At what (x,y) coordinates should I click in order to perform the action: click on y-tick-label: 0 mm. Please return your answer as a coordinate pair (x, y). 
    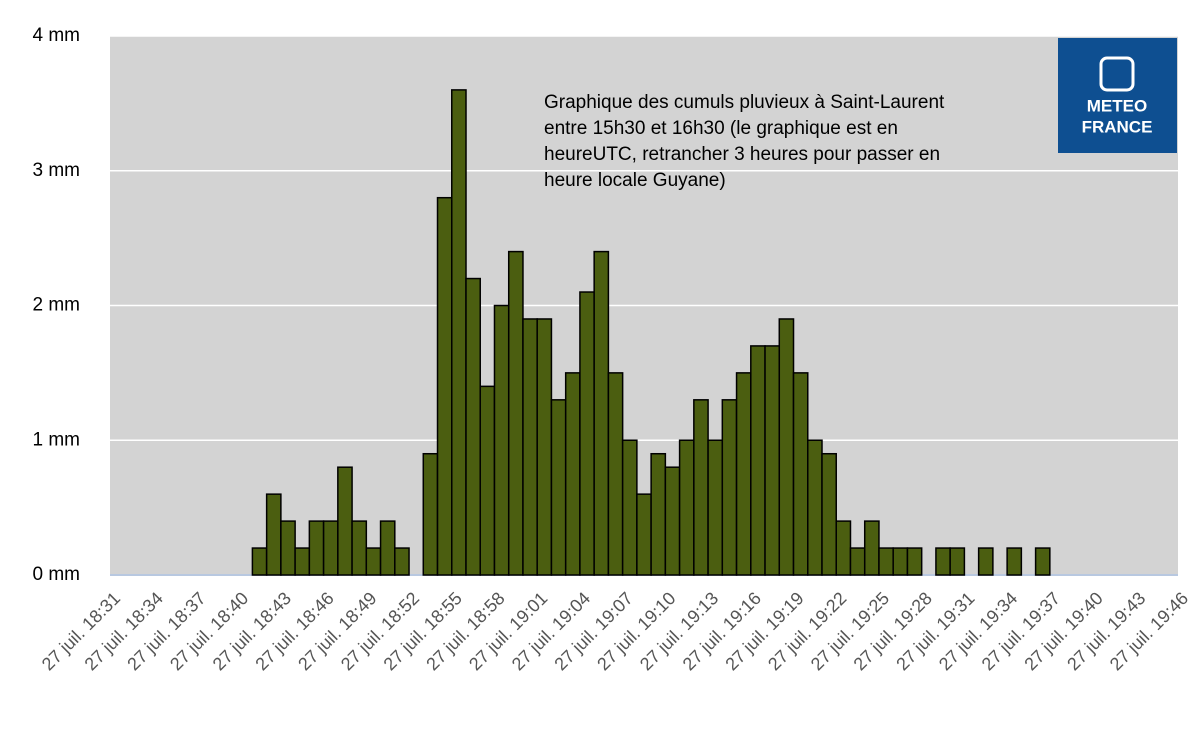
    Looking at the image, I should click on (57, 574).